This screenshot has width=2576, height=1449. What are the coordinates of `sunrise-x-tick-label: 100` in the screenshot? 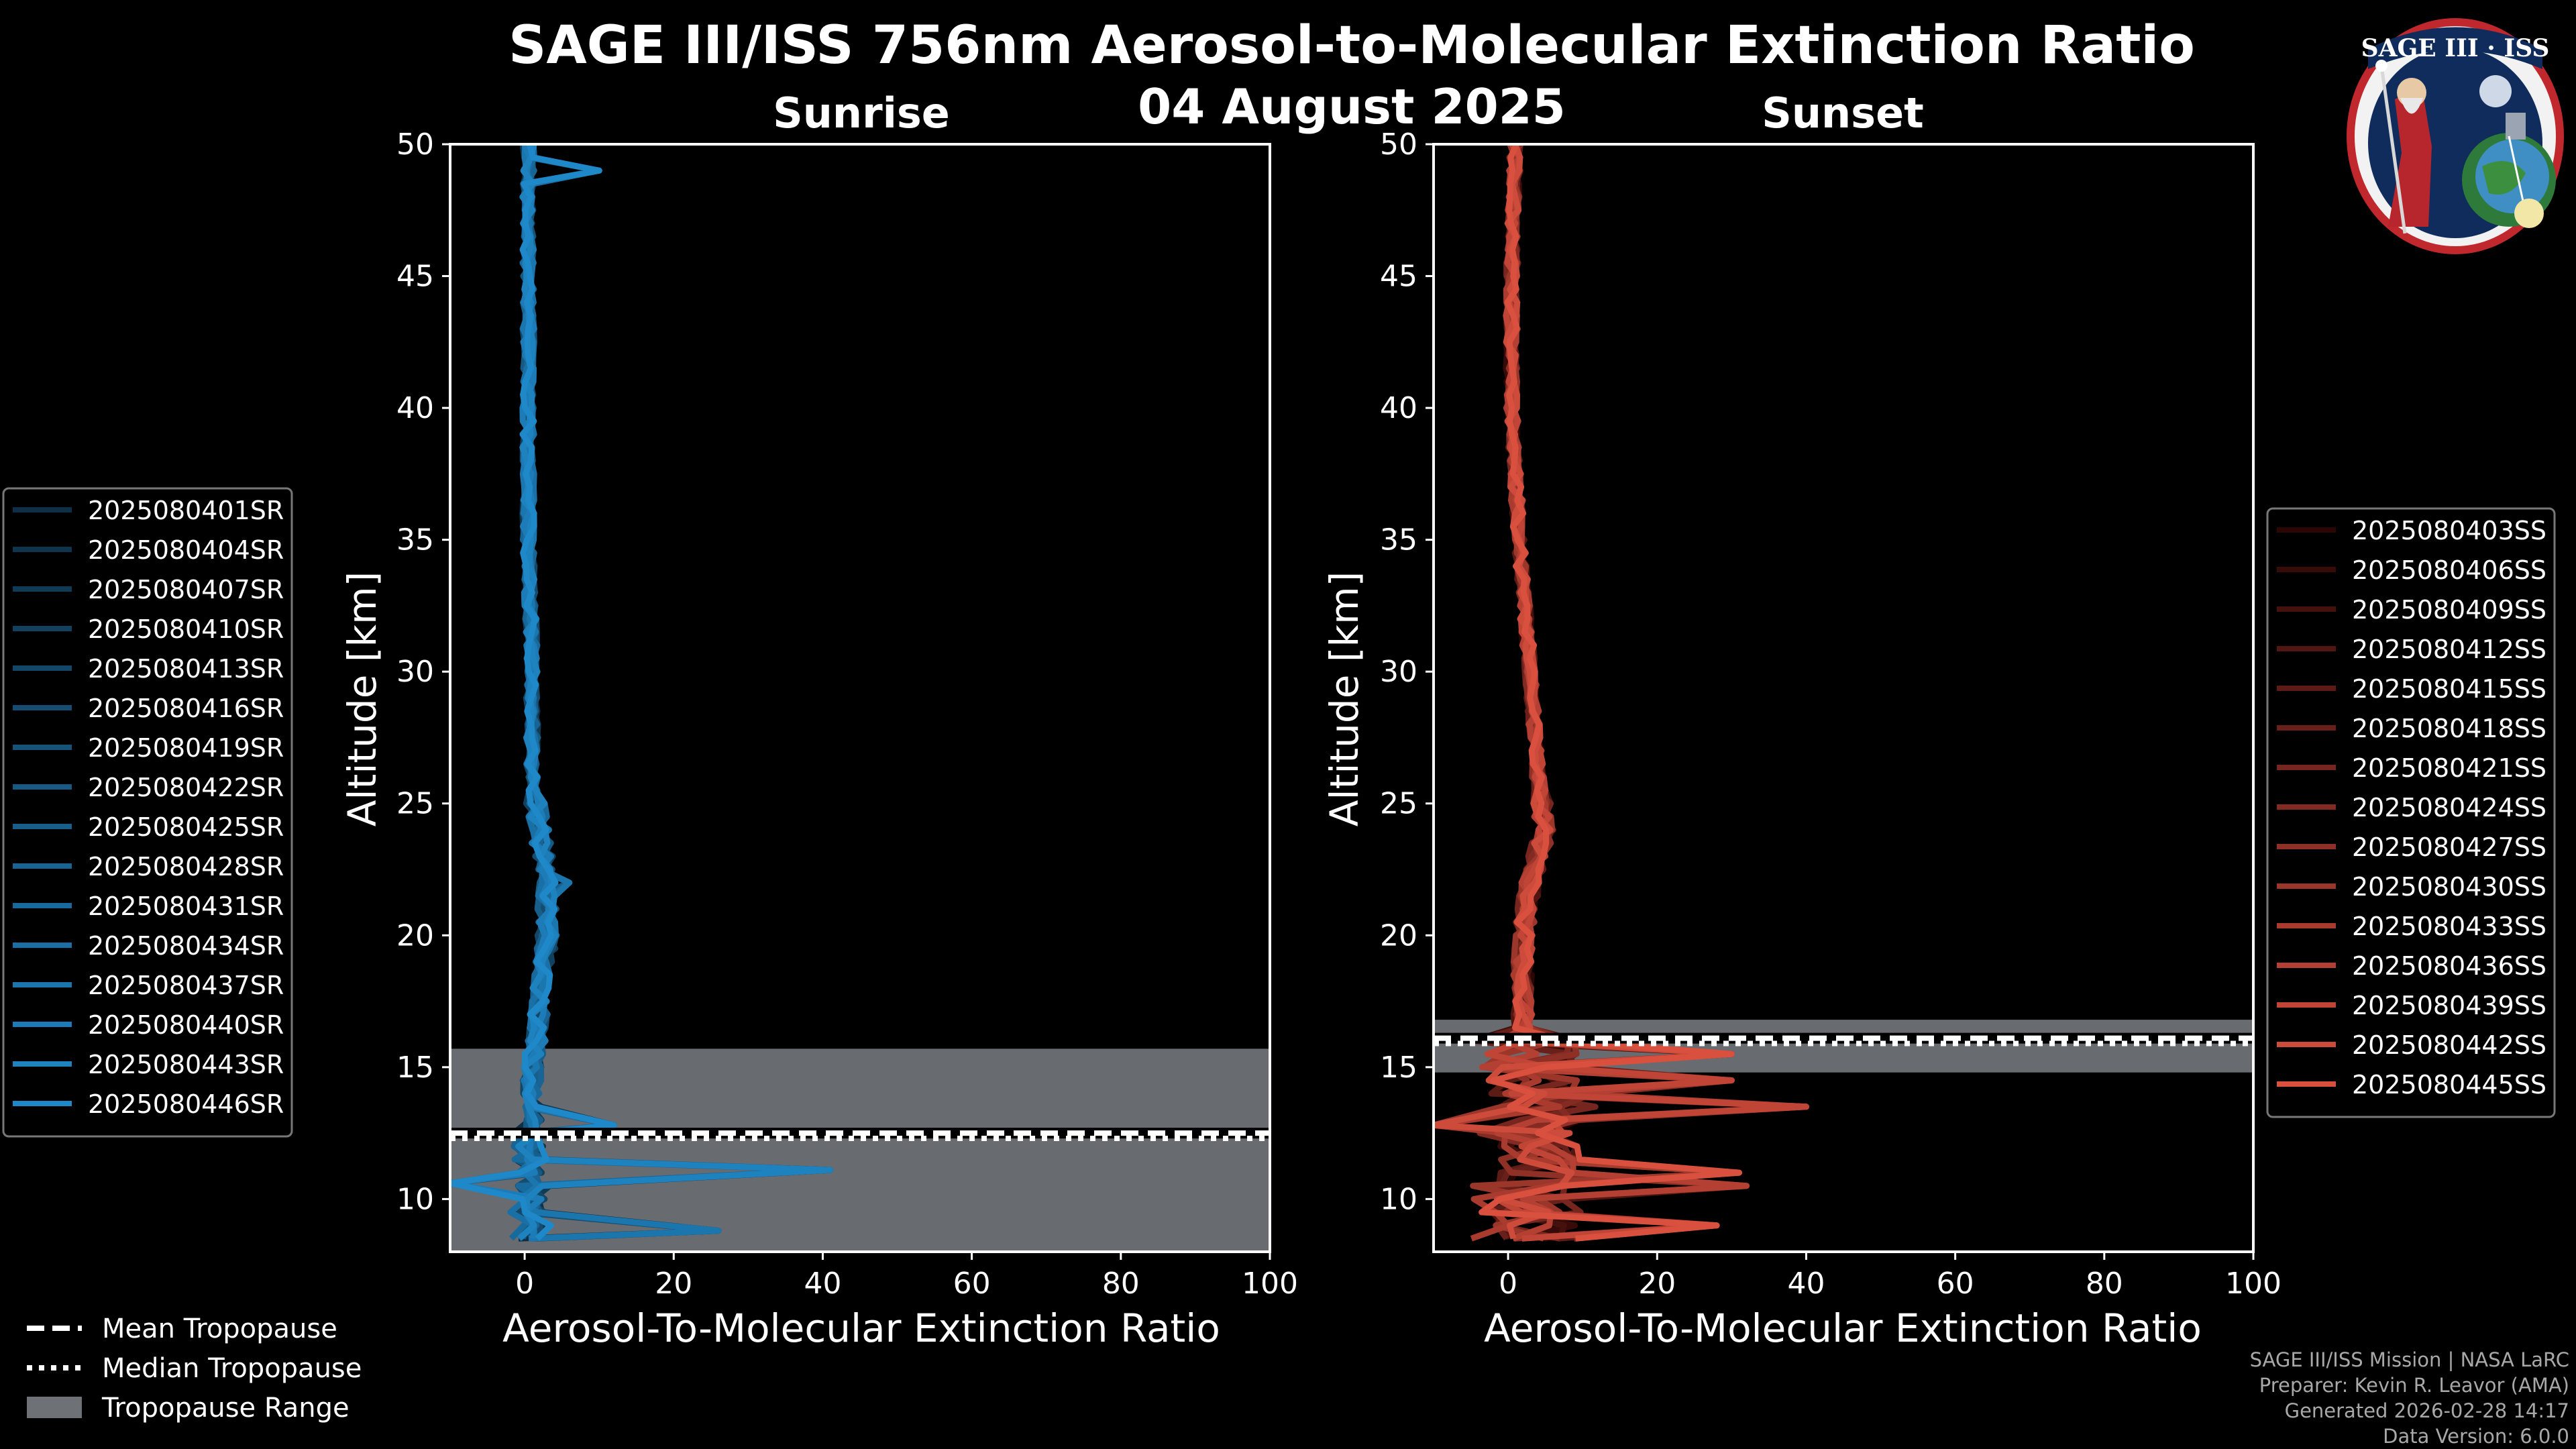 It's located at (1270, 1284).